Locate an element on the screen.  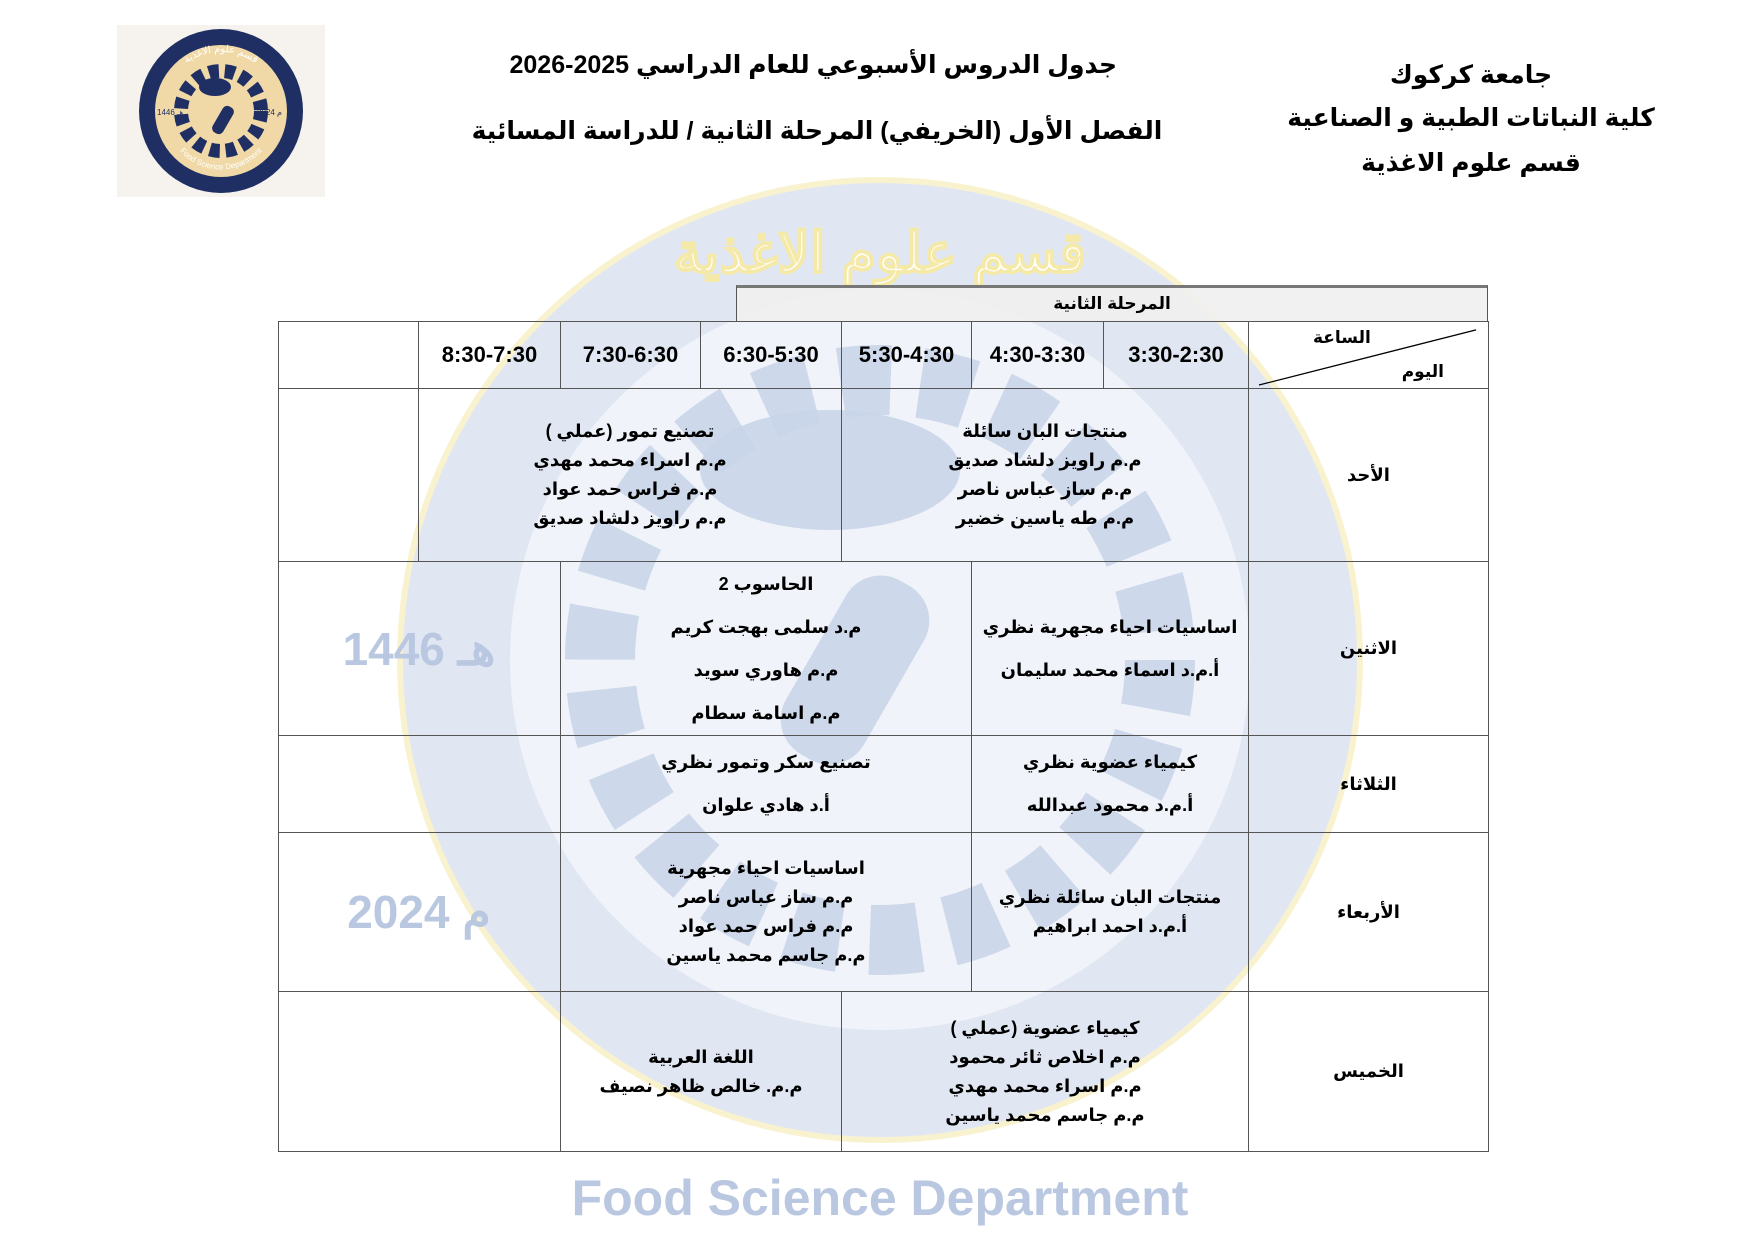
instructor-name: أ.د هادي علوان is located at coordinates (766, 805).